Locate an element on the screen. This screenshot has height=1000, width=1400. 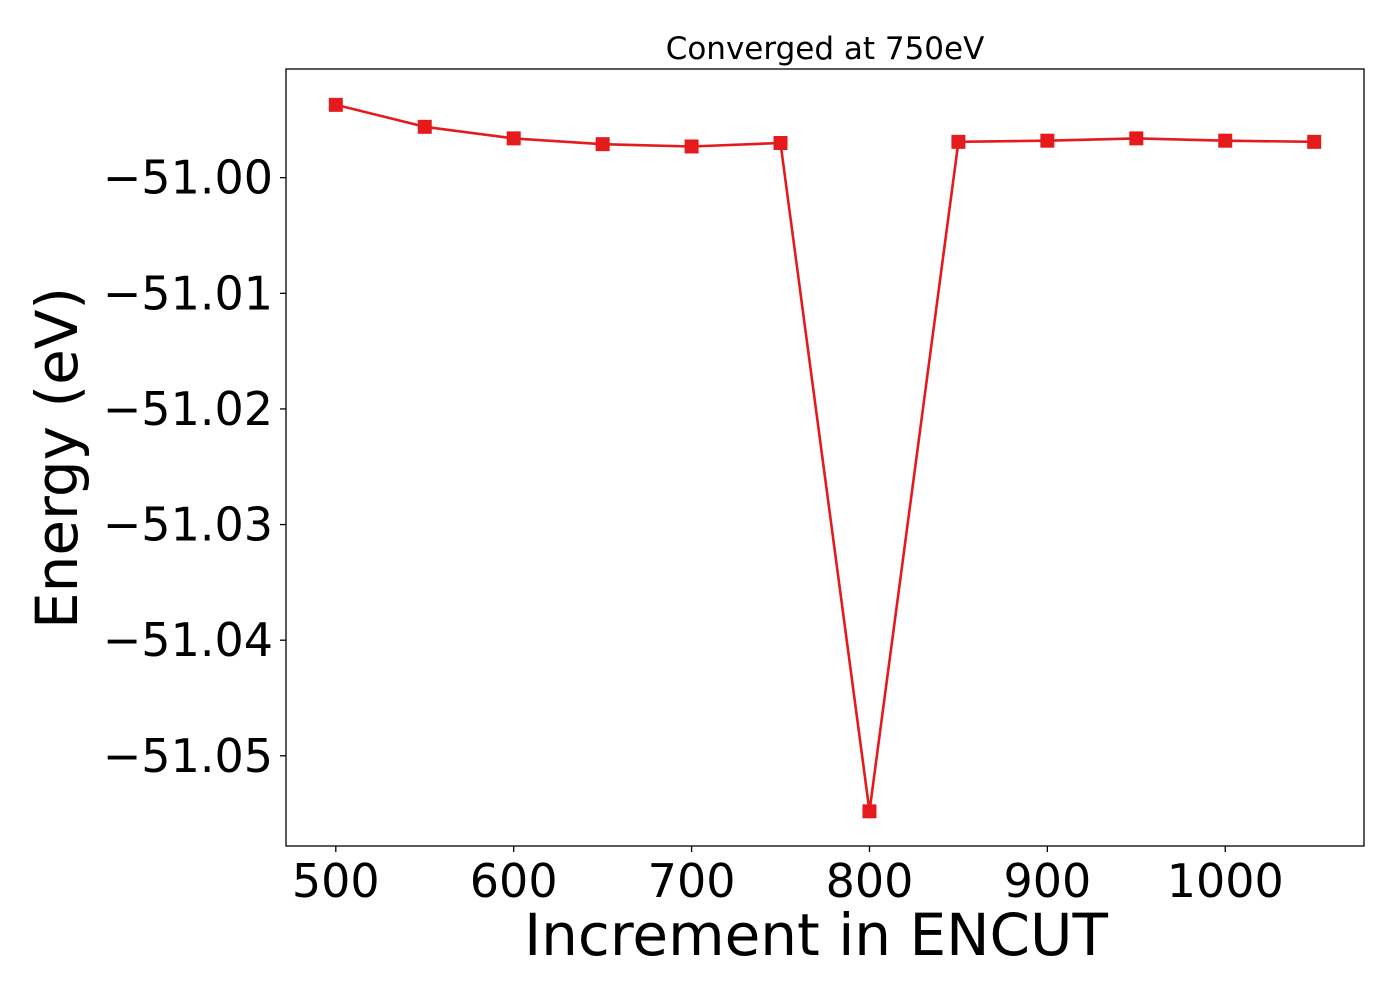
x-tick-label: 1000 is located at coordinates (1225, 881).